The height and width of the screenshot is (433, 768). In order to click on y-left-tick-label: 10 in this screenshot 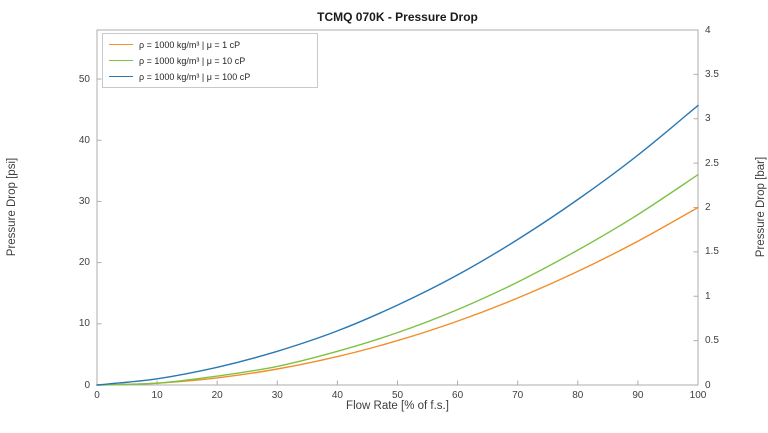, I will do `click(84, 324)`.